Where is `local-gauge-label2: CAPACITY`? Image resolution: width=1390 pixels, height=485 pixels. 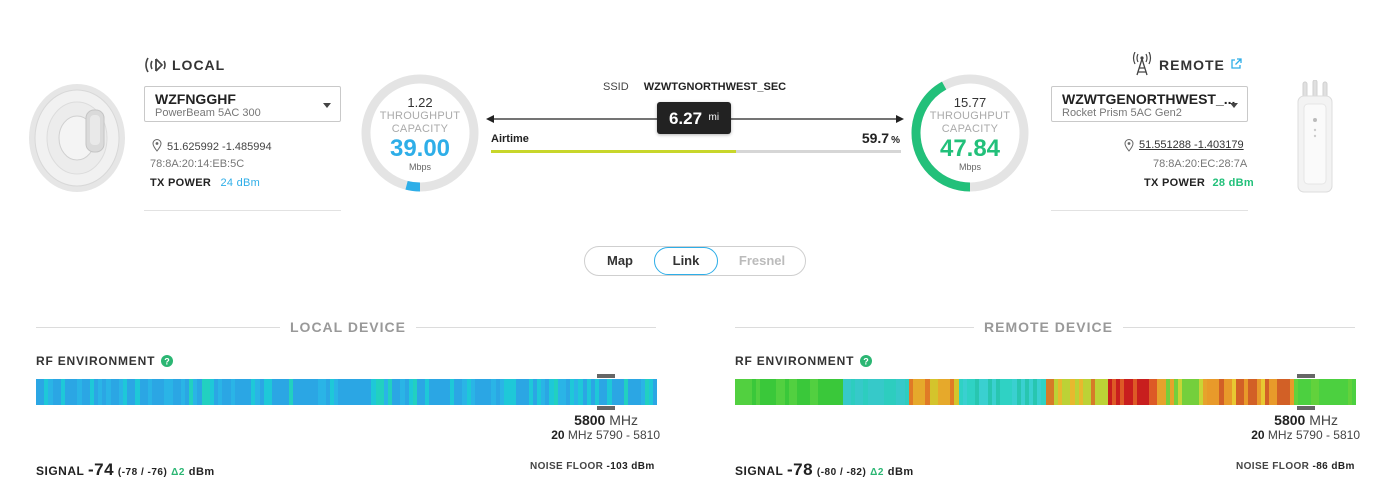
local-gauge-label2: CAPACITY is located at coordinates (420, 129).